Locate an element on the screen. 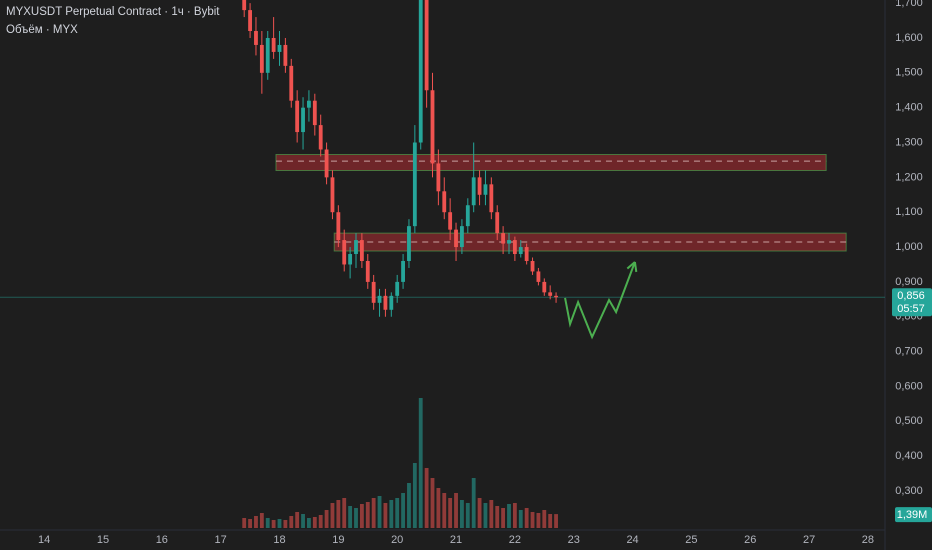 This screenshot has width=932, height=550. projection-arrowhead is located at coordinates (631, 265).